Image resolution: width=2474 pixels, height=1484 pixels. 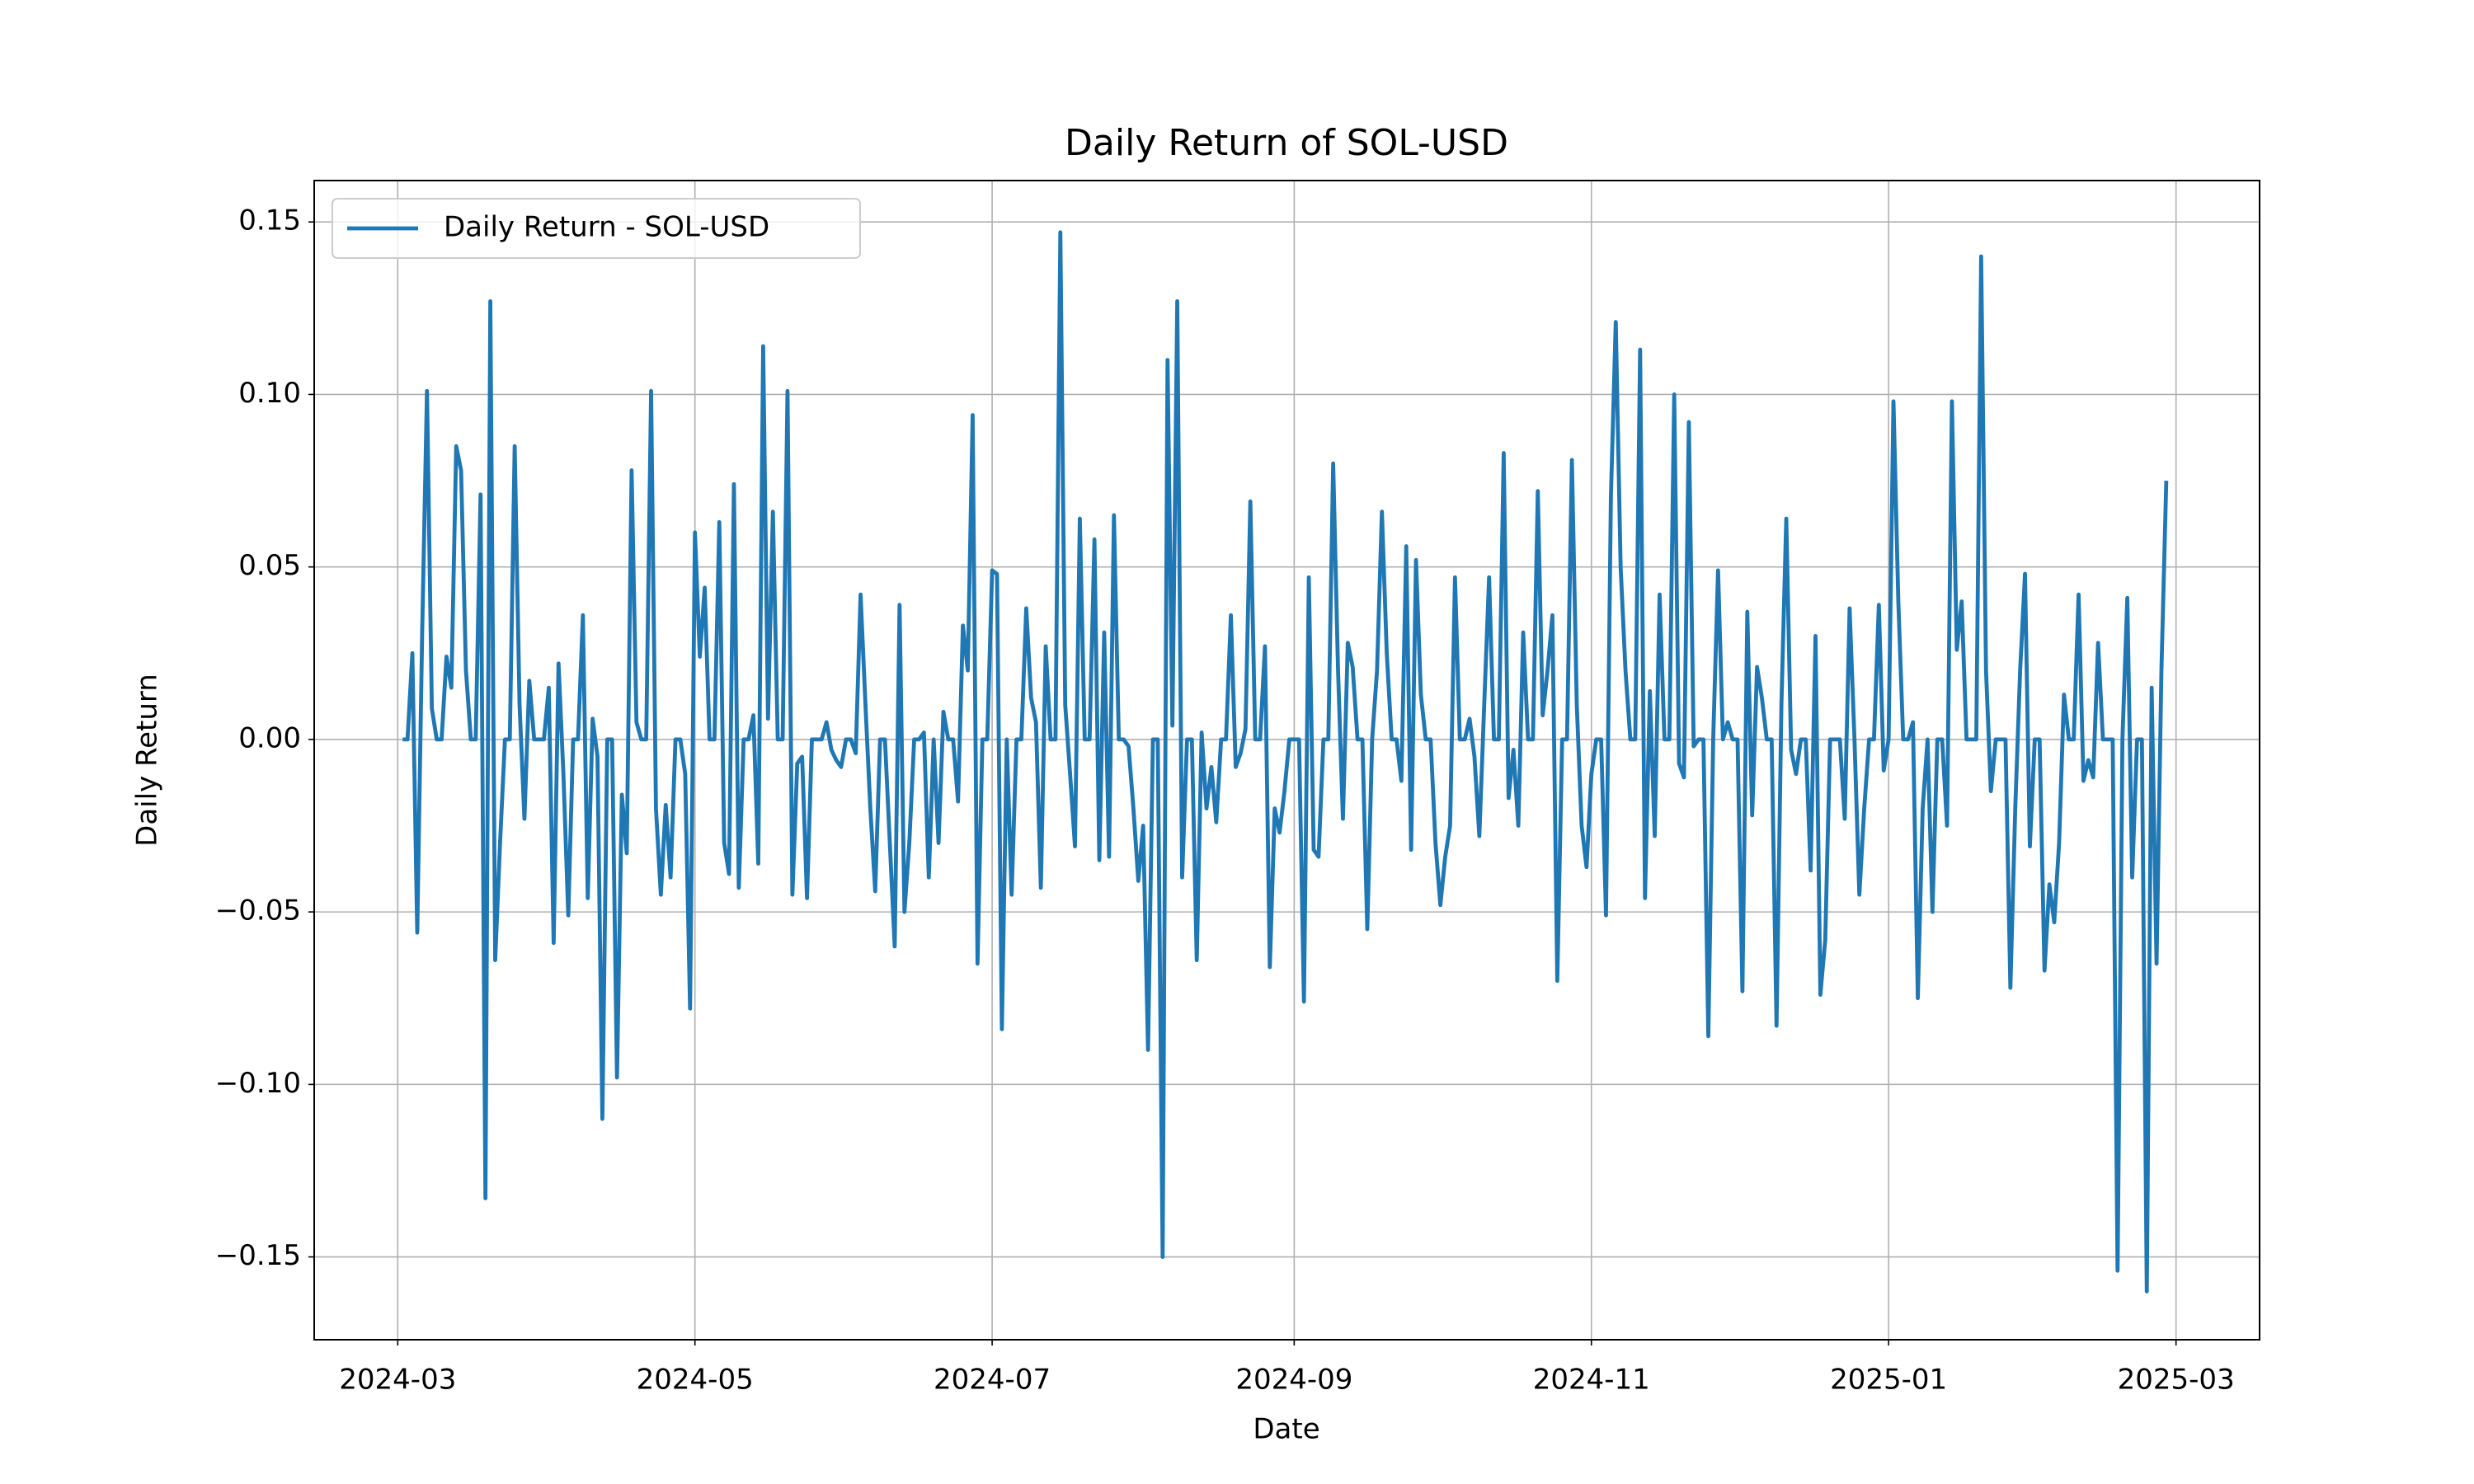 What do you see at coordinates (2176, 1380) in the screenshot?
I see `x-tick-label: 2025-03` at bounding box center [2176, 1380].